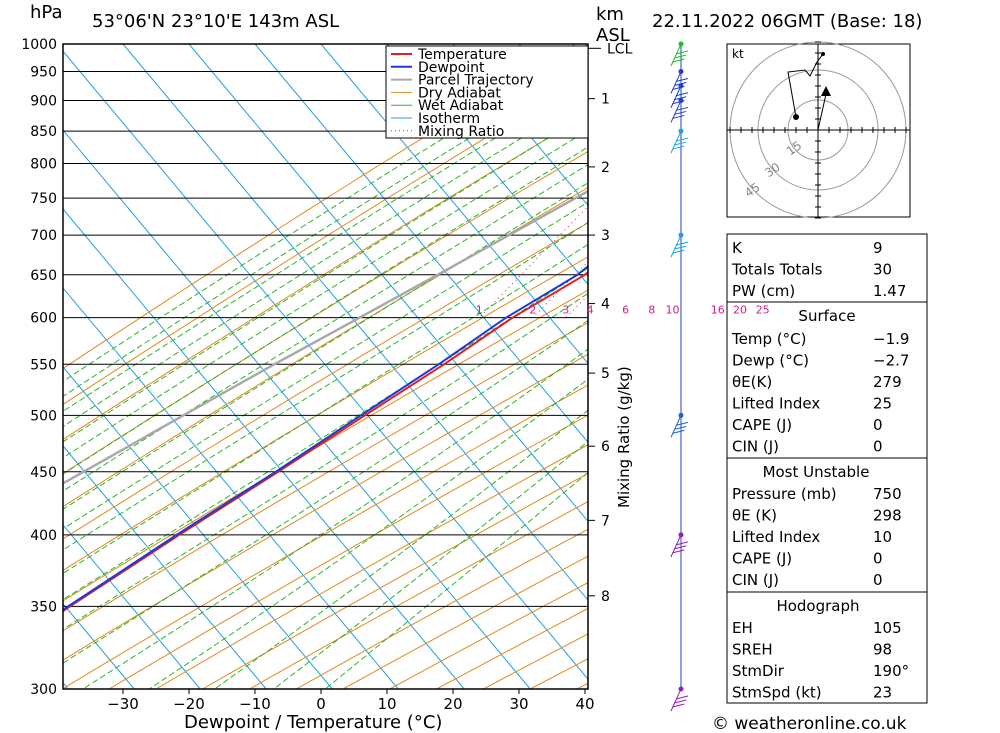  Describe the element at coordinates (770, 361) in the screenshot. I see `surface-row-label: Dewp (°C)` at that location.